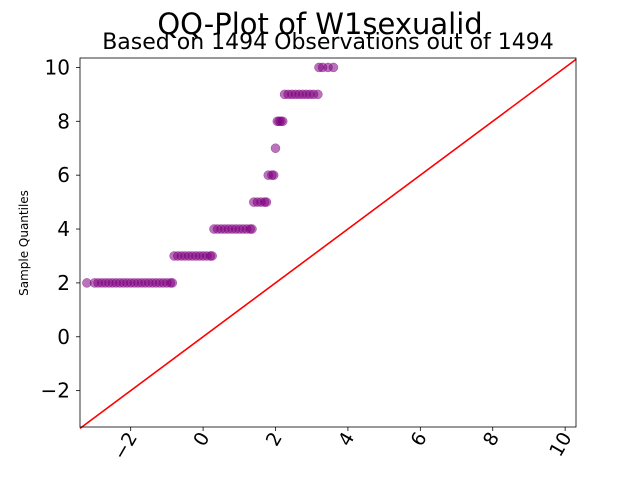 The width and height of the screenshot is (640, 480). I want to click on y-tick-label: 10, so click(57, 67).